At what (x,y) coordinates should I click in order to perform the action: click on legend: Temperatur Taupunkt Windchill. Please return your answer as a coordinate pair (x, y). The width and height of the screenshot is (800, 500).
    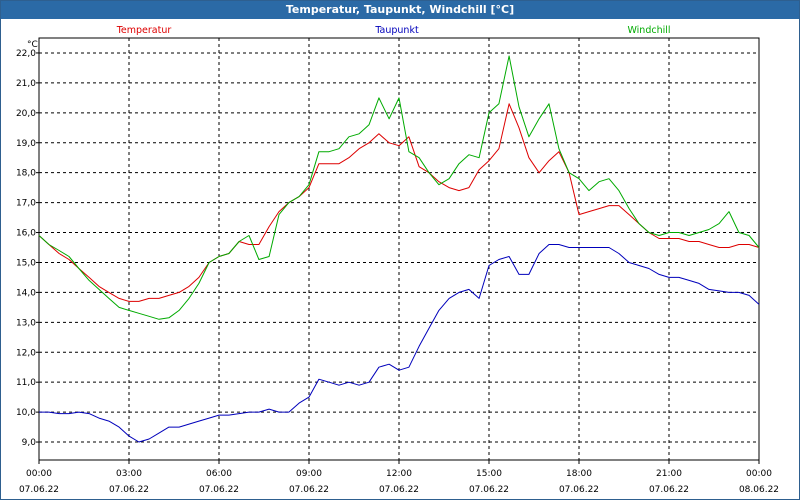
    Looking at the image, I should click on (393, 30).